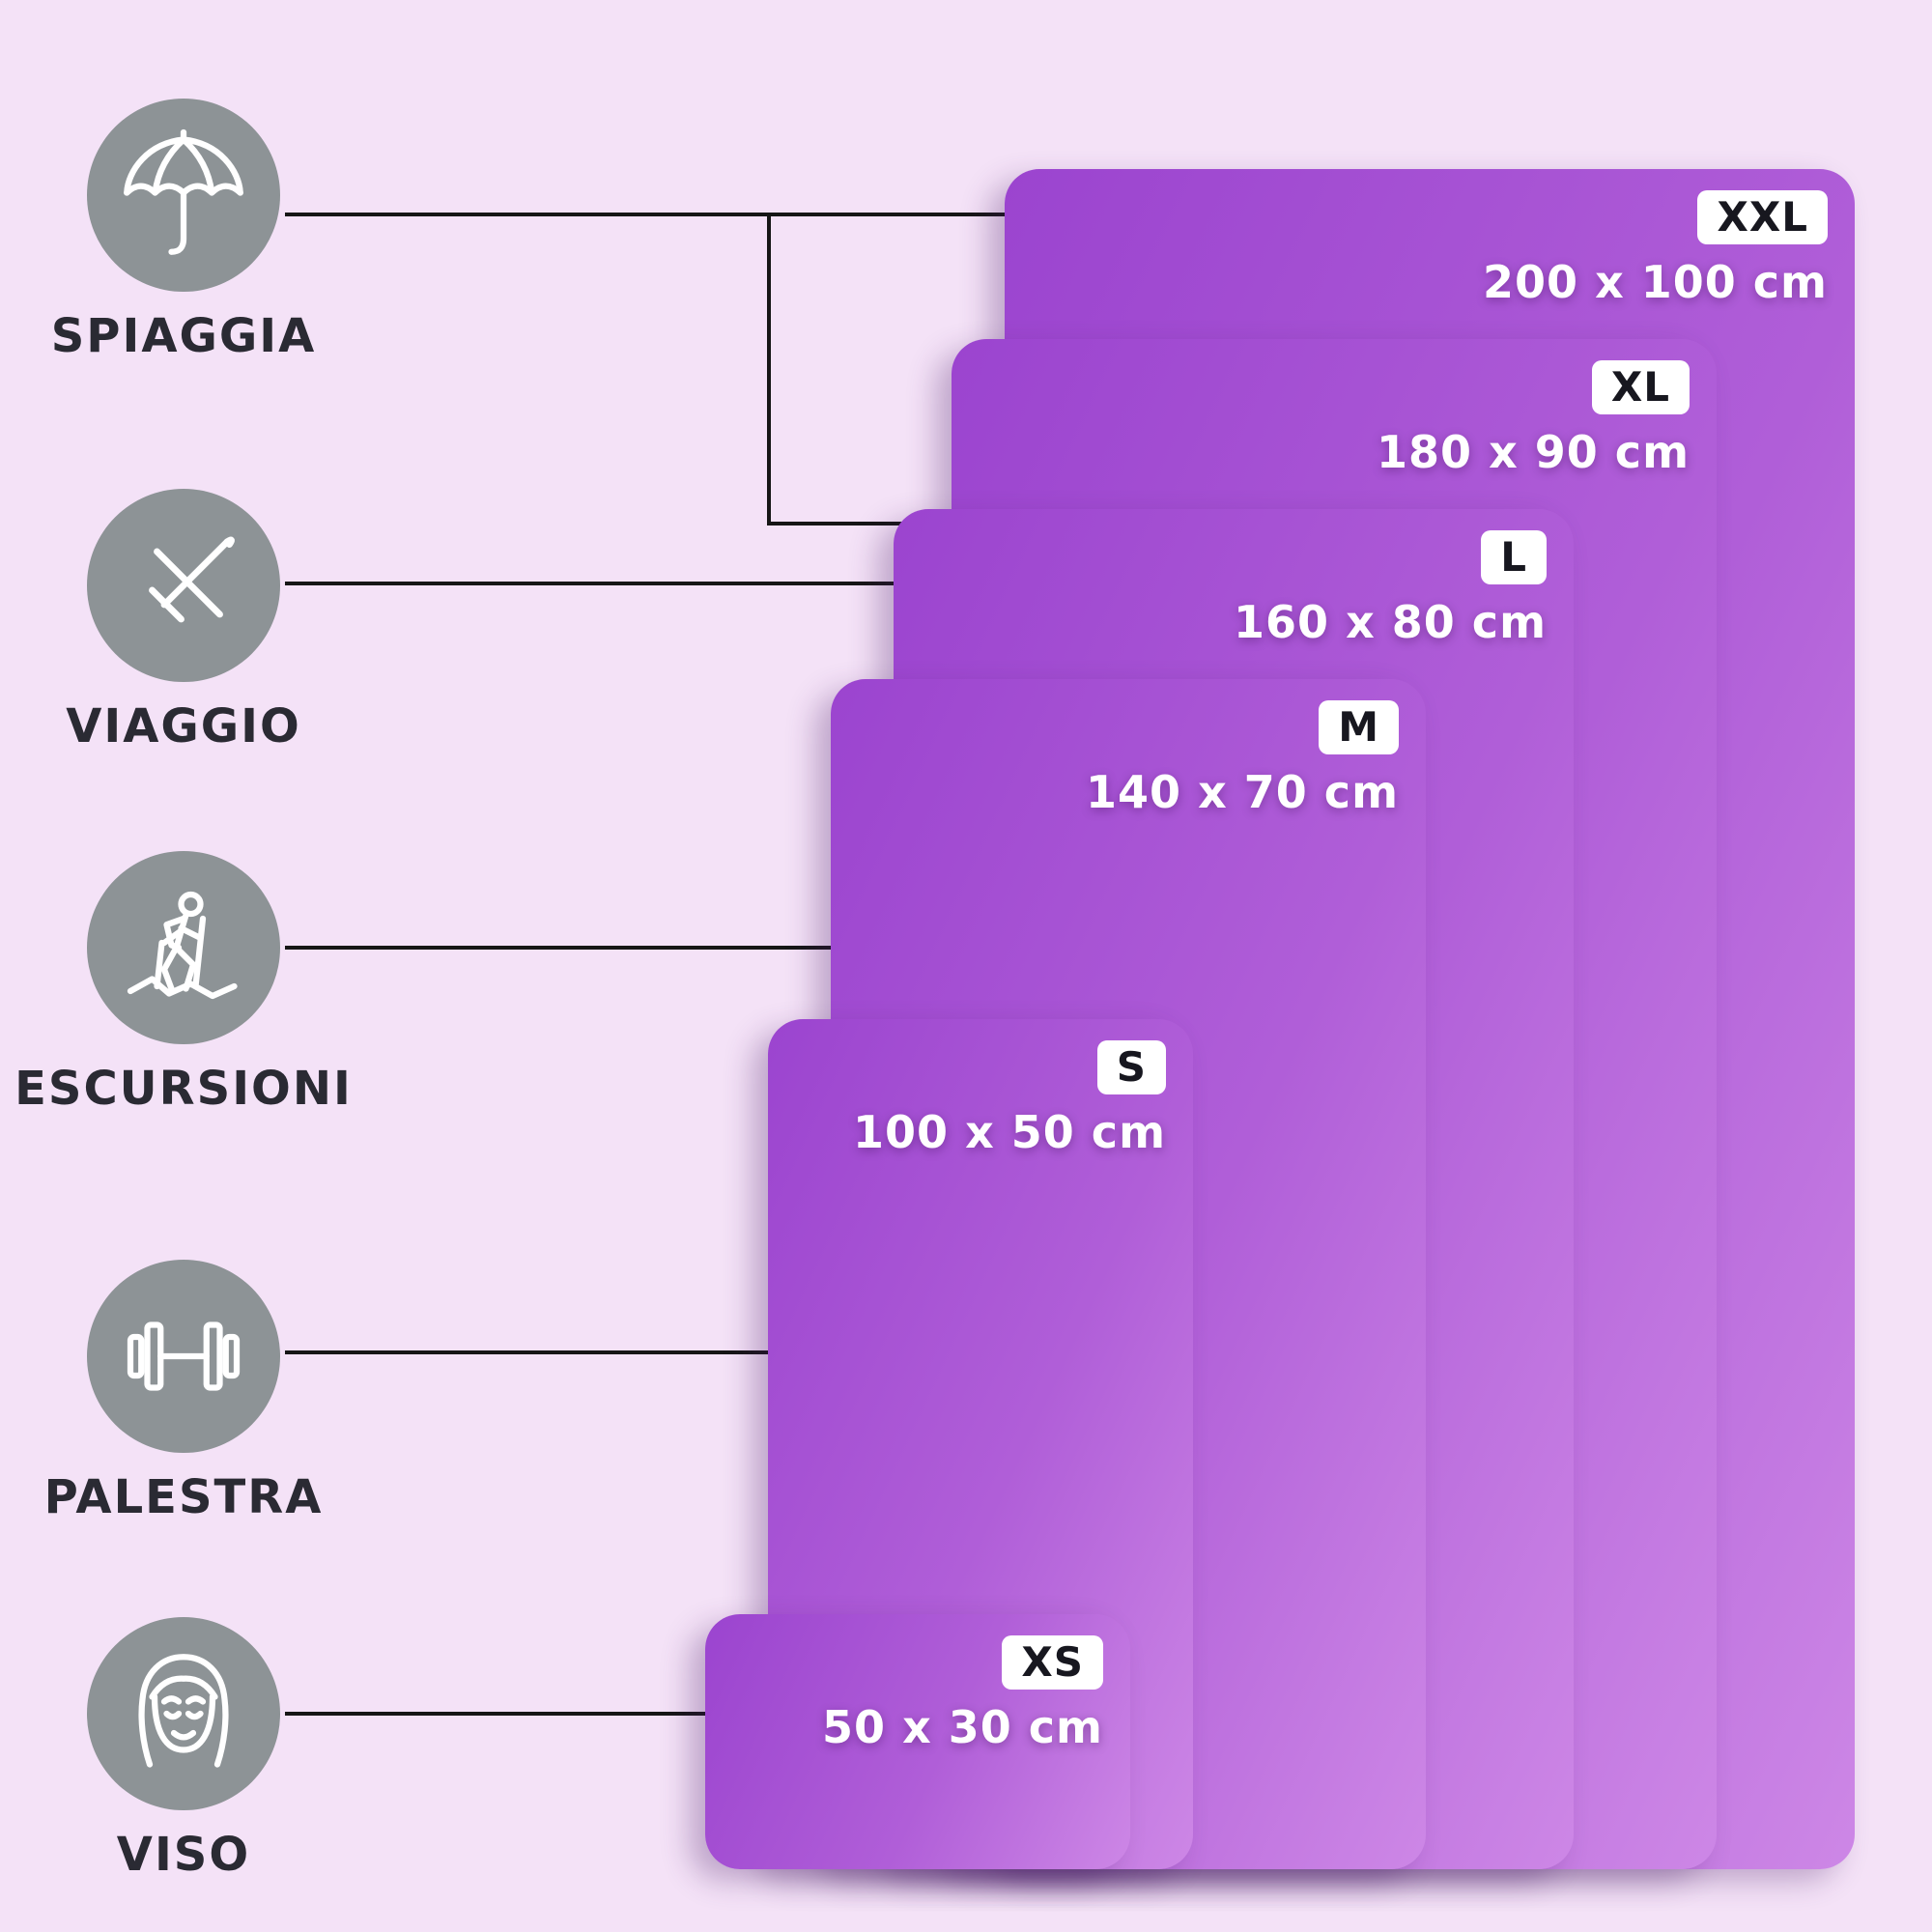 The width and height of the screenshot is (1932, 1932). What do you see at coordinates (589, 583) in the screenshot?
I see `connector-viaggio-l` at bounding box center [589, 583].